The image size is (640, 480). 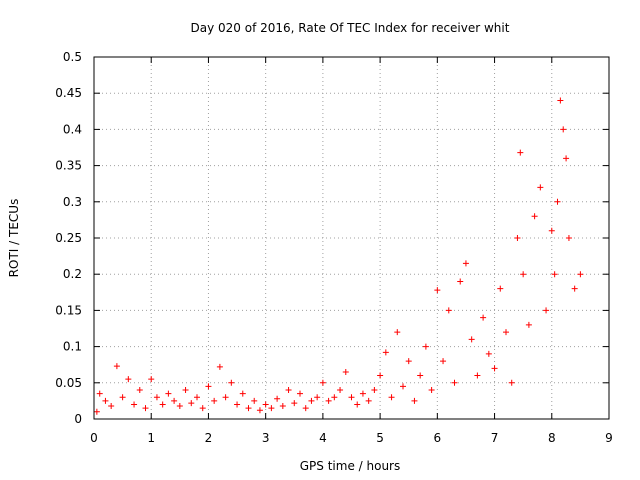 I want to click on y-tick-label: 0.5, so click(x=72, y=57).